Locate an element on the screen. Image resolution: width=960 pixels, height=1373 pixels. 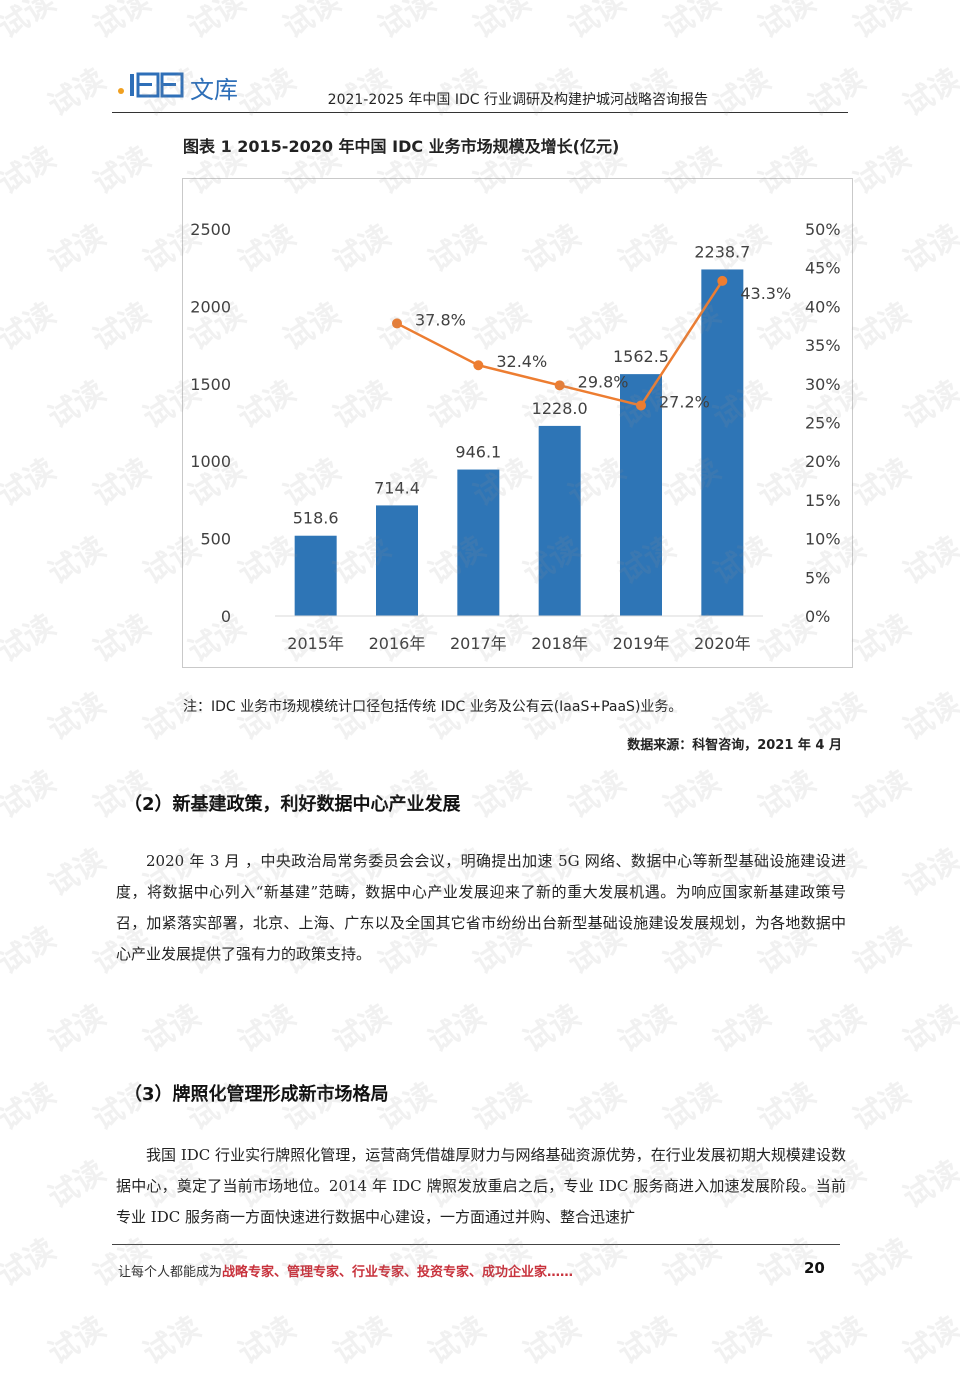
growth-value-label: 32.4% is located at coordinates (521, 361).